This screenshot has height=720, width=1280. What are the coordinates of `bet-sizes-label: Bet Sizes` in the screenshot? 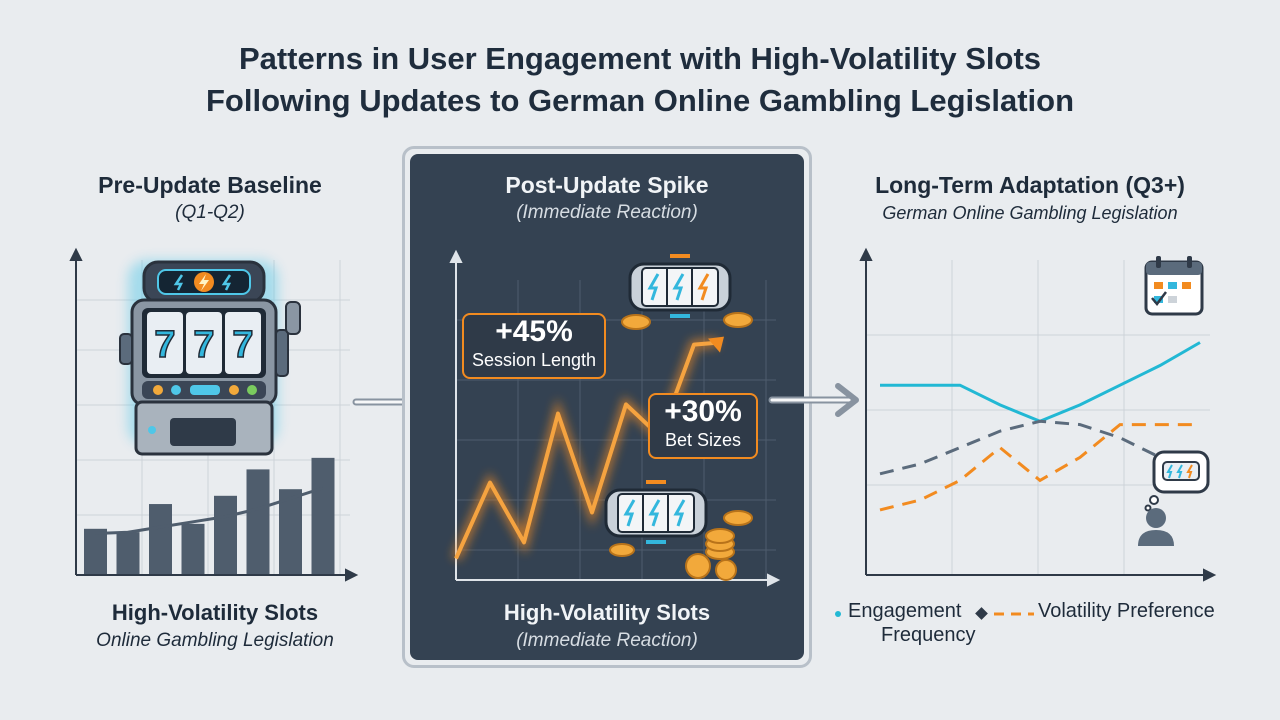 It's located at (703, 440).